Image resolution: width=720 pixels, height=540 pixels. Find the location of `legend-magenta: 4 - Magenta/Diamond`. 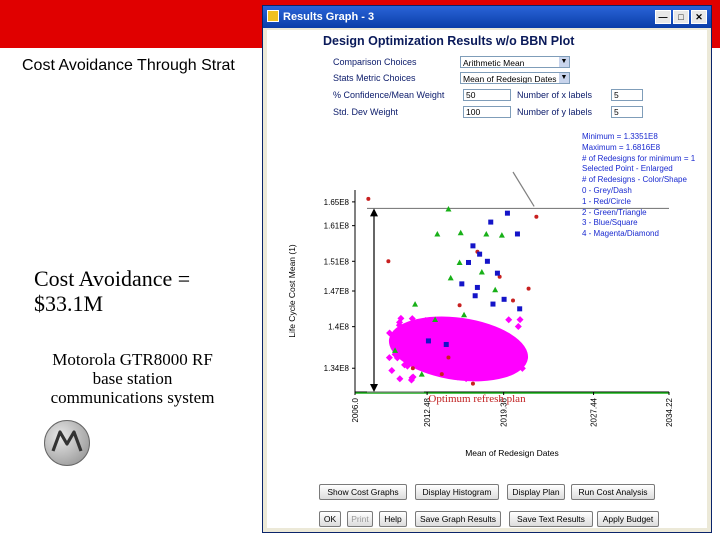

legend-magenta: 4 - Magenta/Diamond is located at coordinates (620, 234).